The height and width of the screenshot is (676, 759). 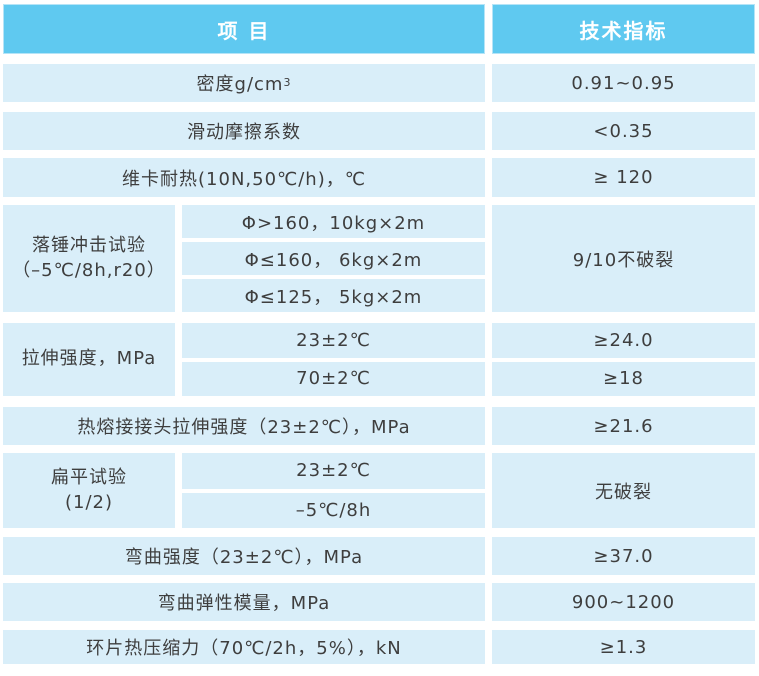 What do you see at coordinates (623, 29) in the screenshot?
I see `header-cell-spec: 技术指标` at bounding box center [623, 29].